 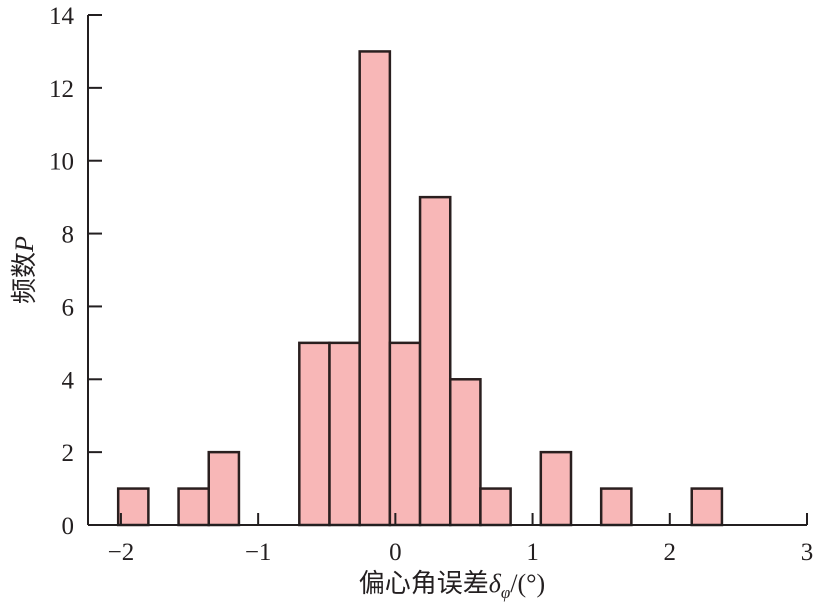 I want to click on y-tick-label: 6, so click(x=68, y=307).